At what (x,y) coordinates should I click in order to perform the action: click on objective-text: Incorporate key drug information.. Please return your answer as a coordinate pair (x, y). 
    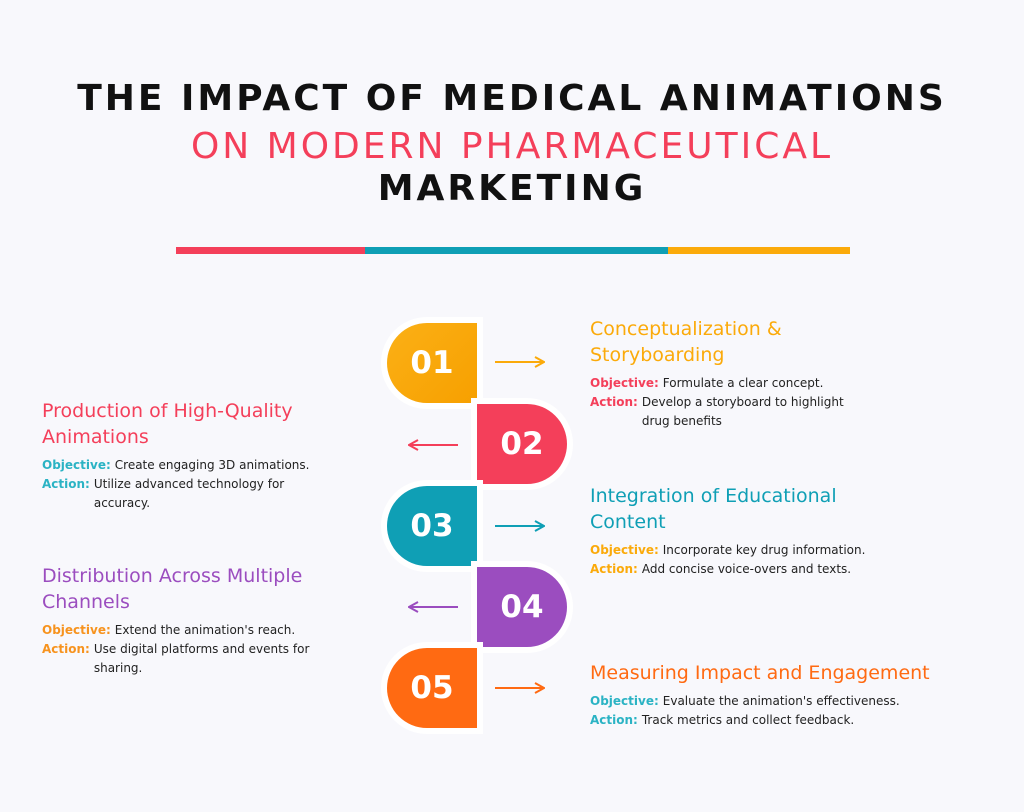
    Looking at the image, I should click on (764, 550).